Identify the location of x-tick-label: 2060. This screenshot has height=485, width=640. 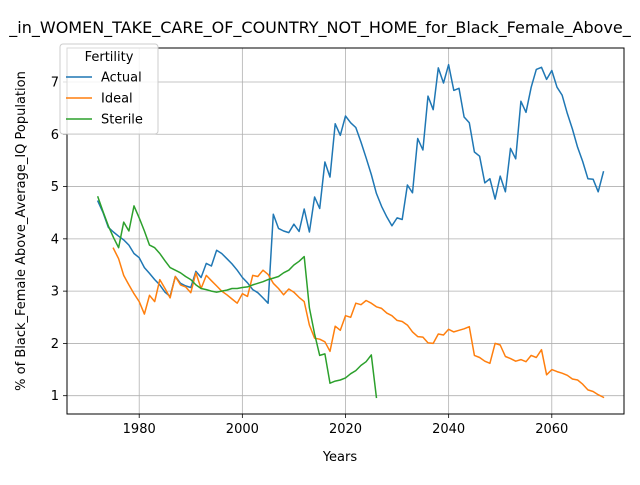
(551, 429).